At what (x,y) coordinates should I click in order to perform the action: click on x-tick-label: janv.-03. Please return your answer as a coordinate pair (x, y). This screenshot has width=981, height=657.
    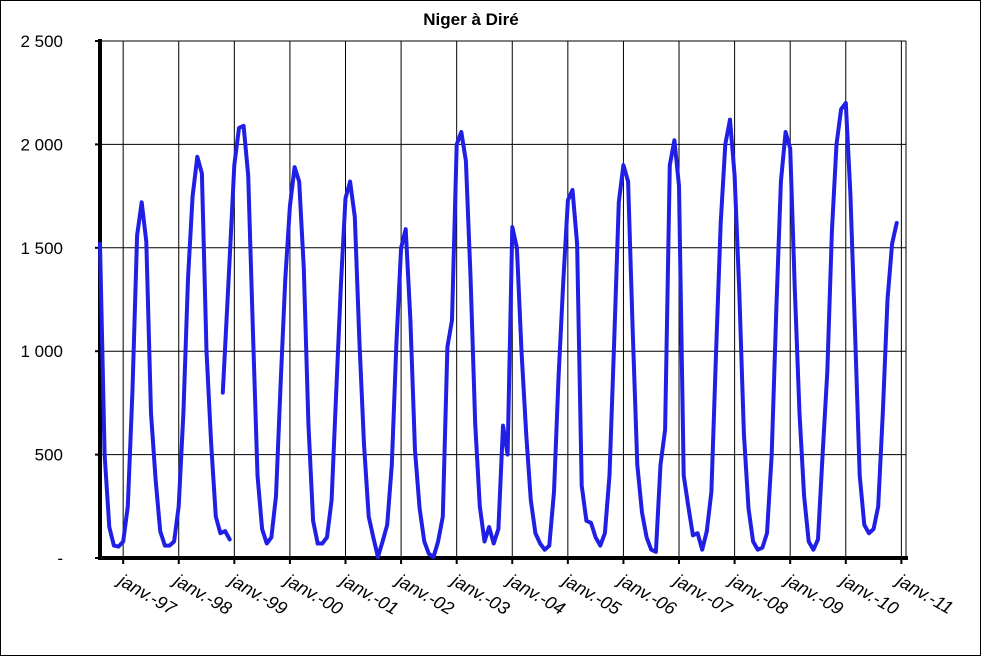
    Looking at the image, I should click on (479, 594).